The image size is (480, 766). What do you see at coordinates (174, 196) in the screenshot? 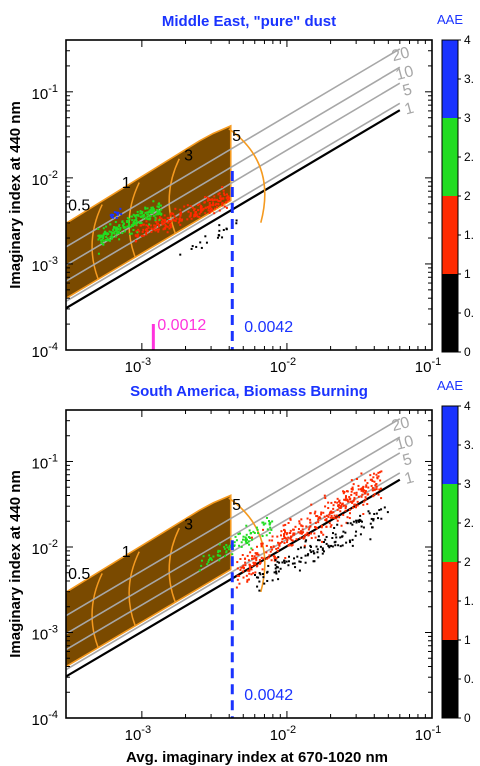
I see `region-curve` at bounding box center [174, 196].